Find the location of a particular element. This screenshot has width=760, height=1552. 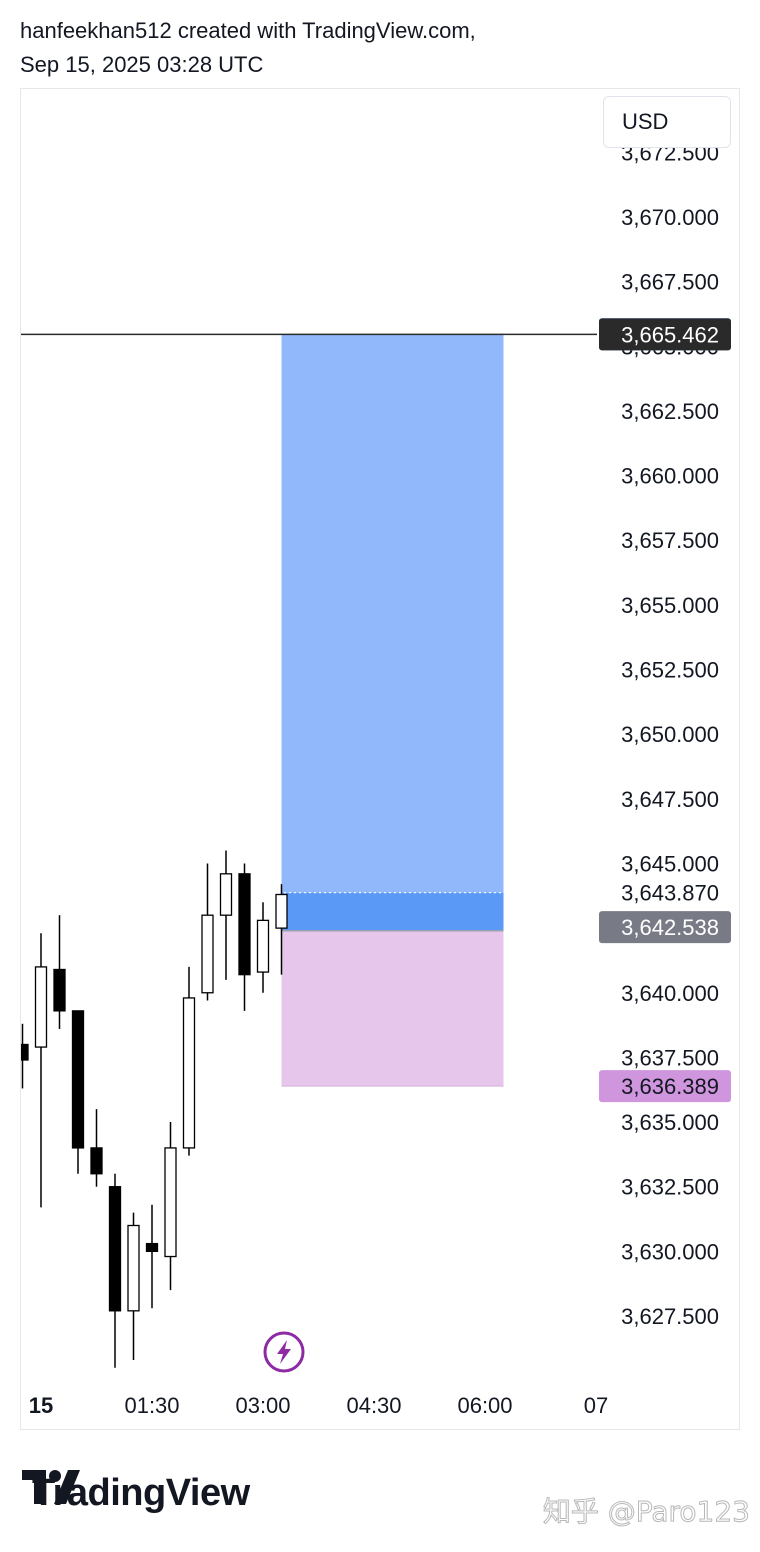

x-tick-label: 15 is located at coordinates (41, 1405).